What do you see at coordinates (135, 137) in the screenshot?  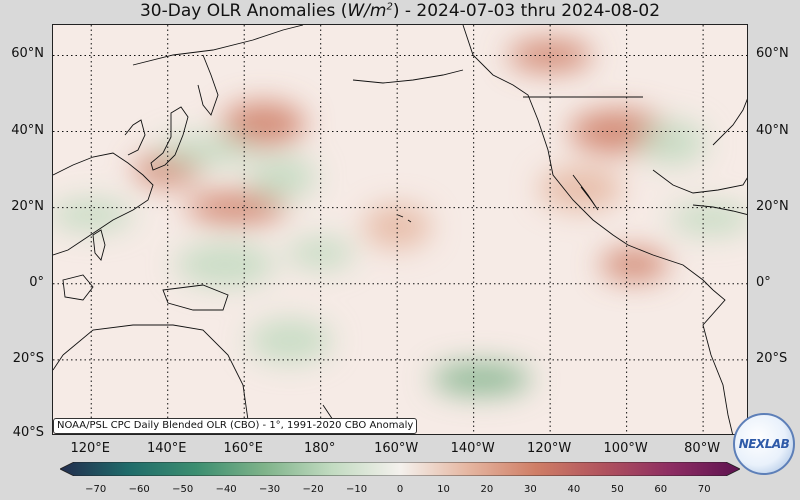 I see `coastline-korea` at bounding box center [135, 137].